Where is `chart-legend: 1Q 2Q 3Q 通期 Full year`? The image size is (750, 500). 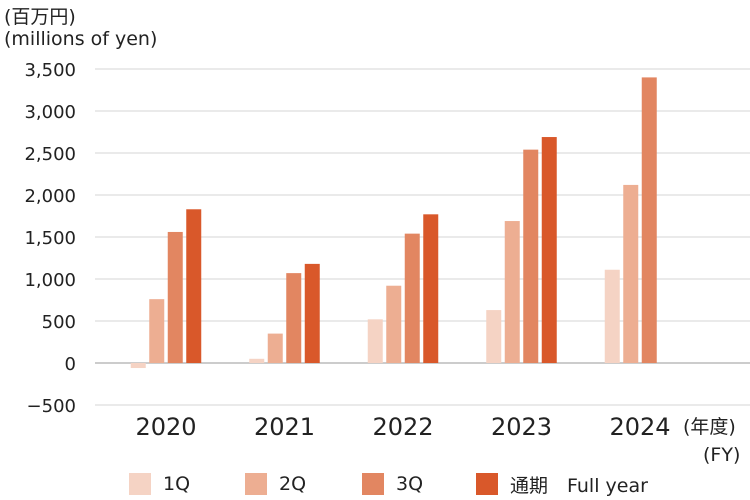 chart-legend: 1Q 2Q 3Q 通期 Full year is located at coordinates (375, 484).